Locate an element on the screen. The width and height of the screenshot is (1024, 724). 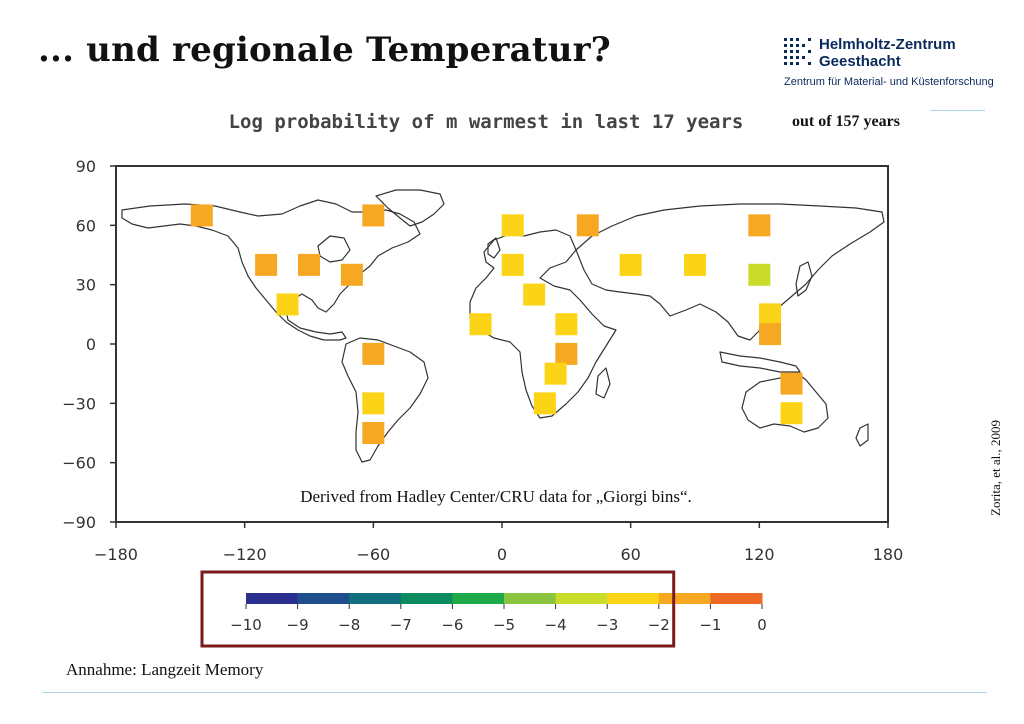
x-tick-label: 120 is located at coordinates (759, 554).